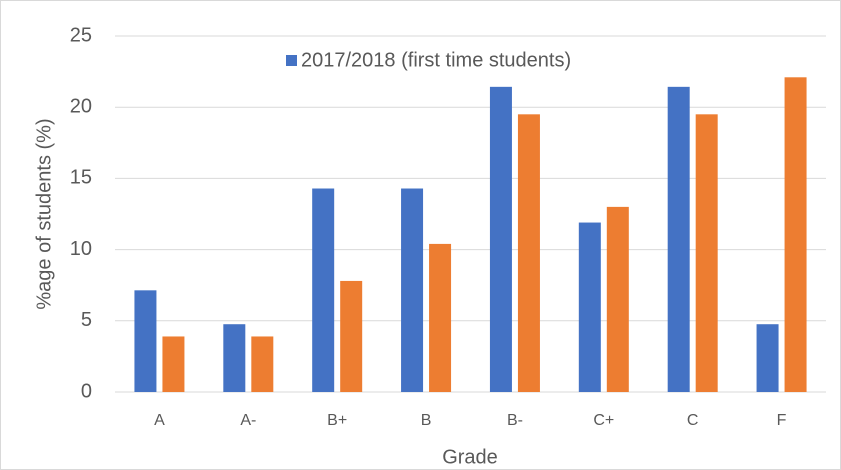 The width and height of the screenshot is (841, 470). Describe the element at coordinates (86, 391) in the screenshot. I see `y-tick-label: 0` at that location.